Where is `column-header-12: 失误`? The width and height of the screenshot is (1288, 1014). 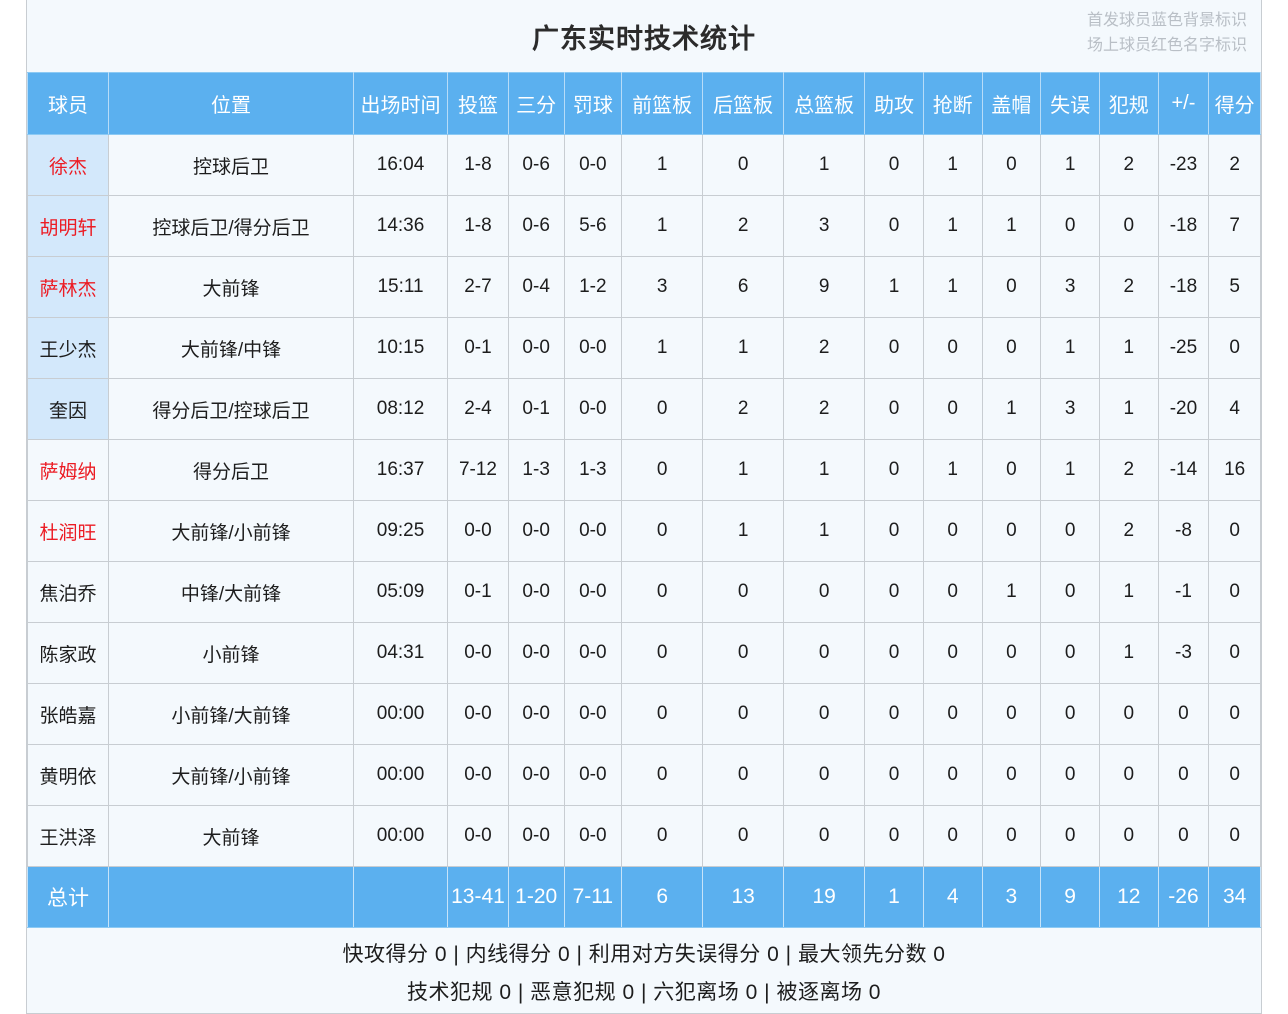 column-header-12: 失误 is located at coordinates (1070, 103).